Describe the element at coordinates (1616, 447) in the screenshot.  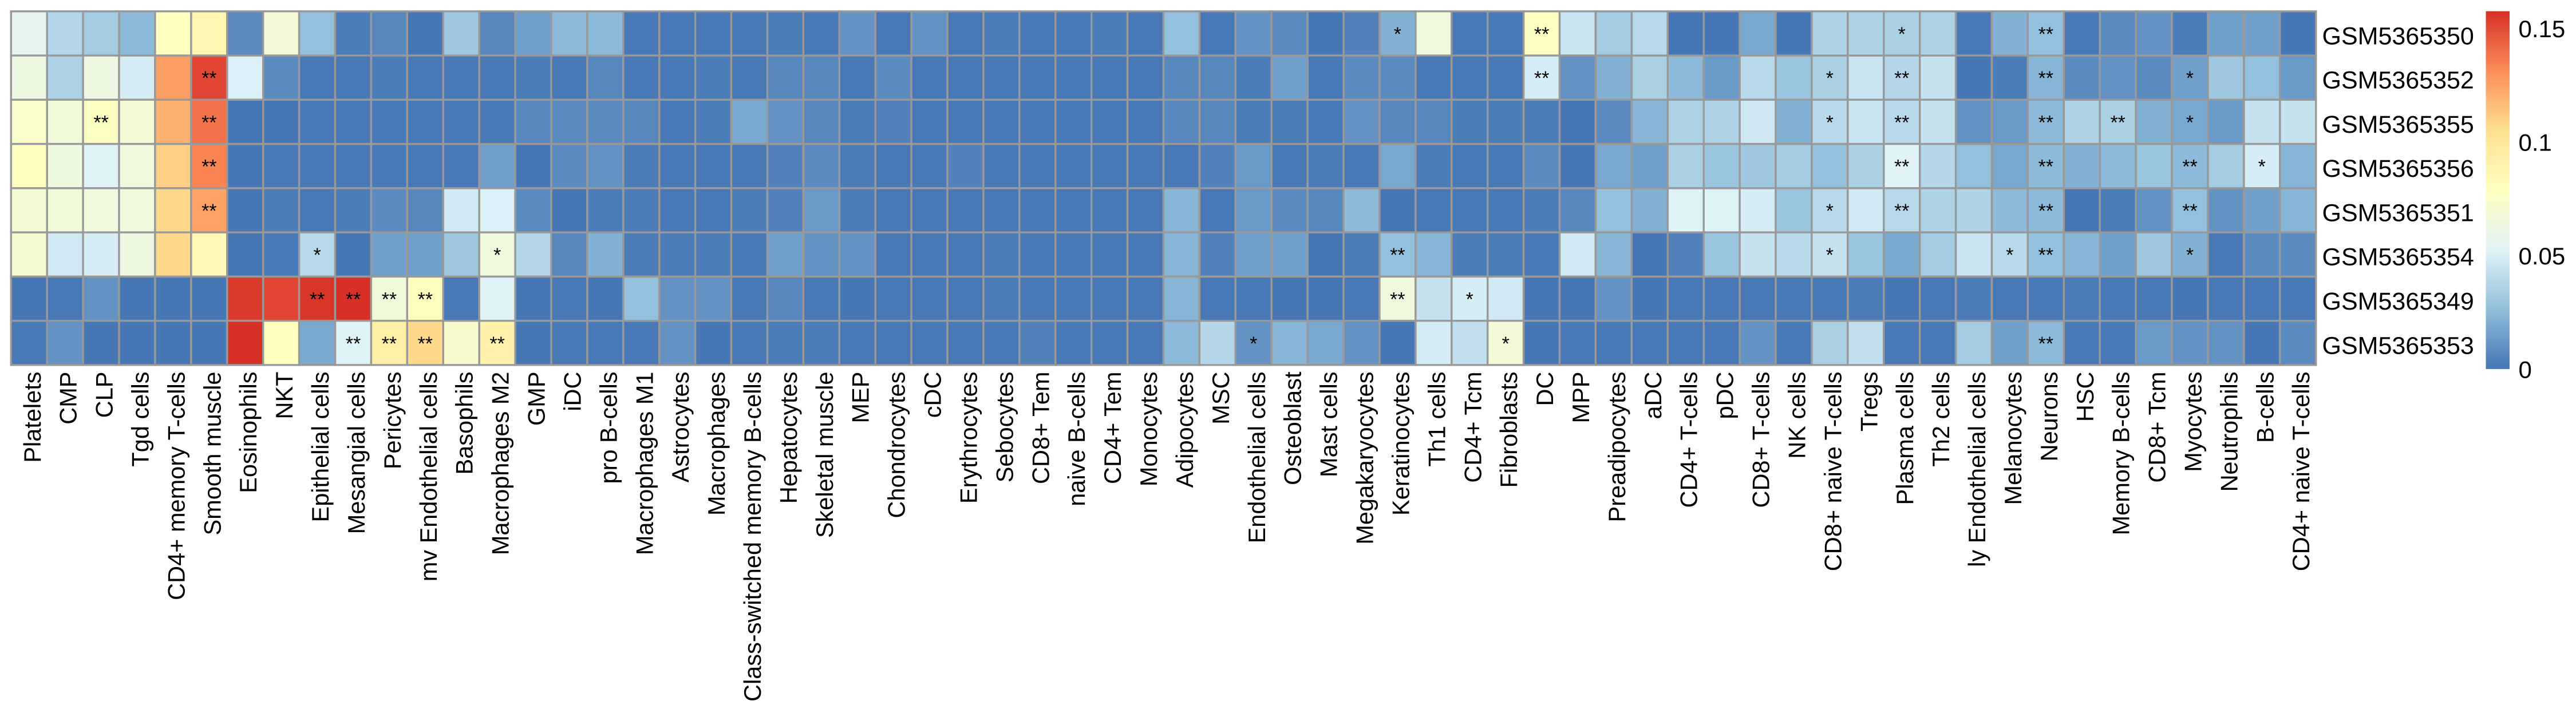
I see `svg-text: Preadipocytes` at that location.